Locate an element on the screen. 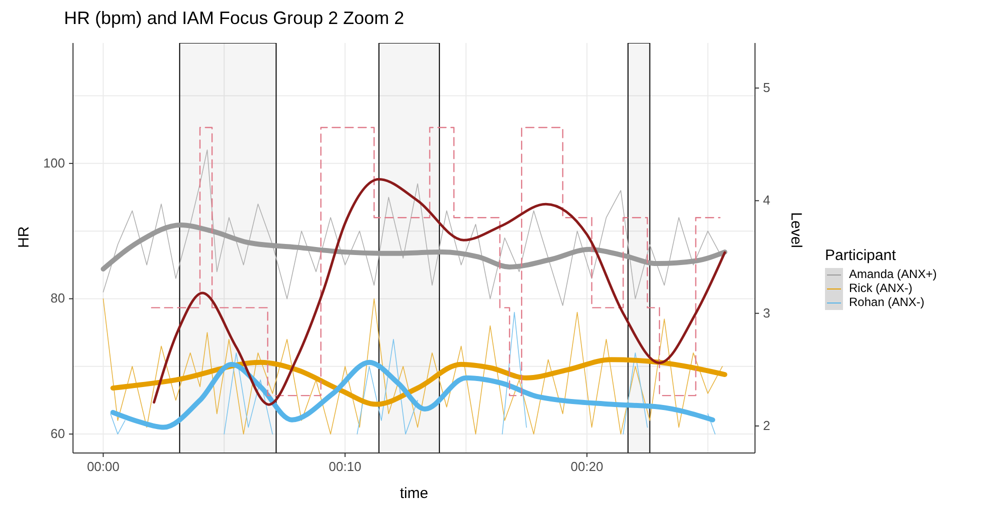 Image resolution: width=993 pixels, height=521 pixels. legend-label: Rohan (ANX-) is located at coordinates (886, 302).